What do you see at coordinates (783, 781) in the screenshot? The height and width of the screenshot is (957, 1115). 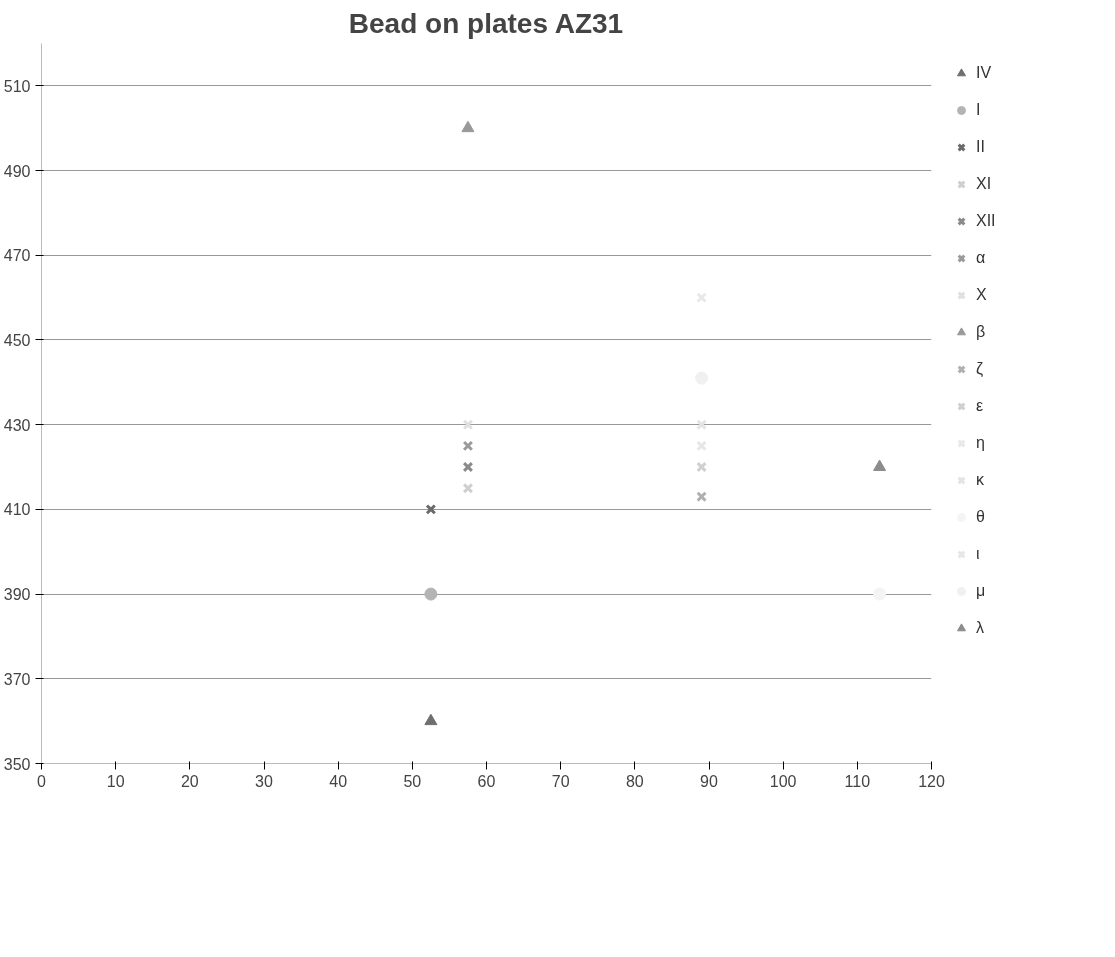 I see `x-tick-label: 100` at bounding box center [783, 781].